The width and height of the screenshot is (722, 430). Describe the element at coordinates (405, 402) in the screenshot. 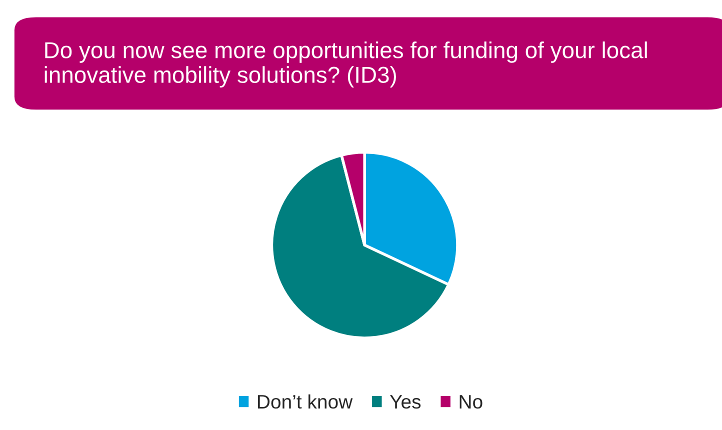

I see `legend-label: Yes` at that location.